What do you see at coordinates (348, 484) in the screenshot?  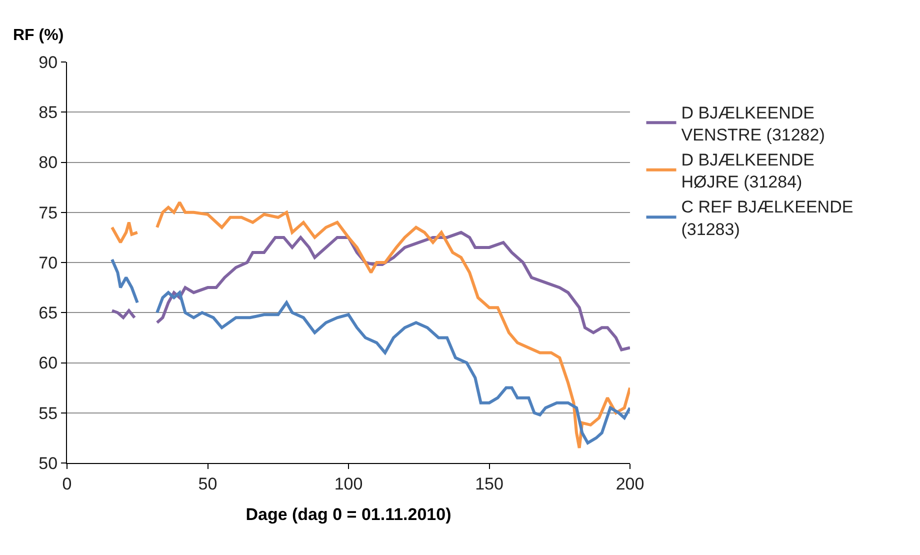 I see `x-tick-label: 100` at bounding box center [348, 484].